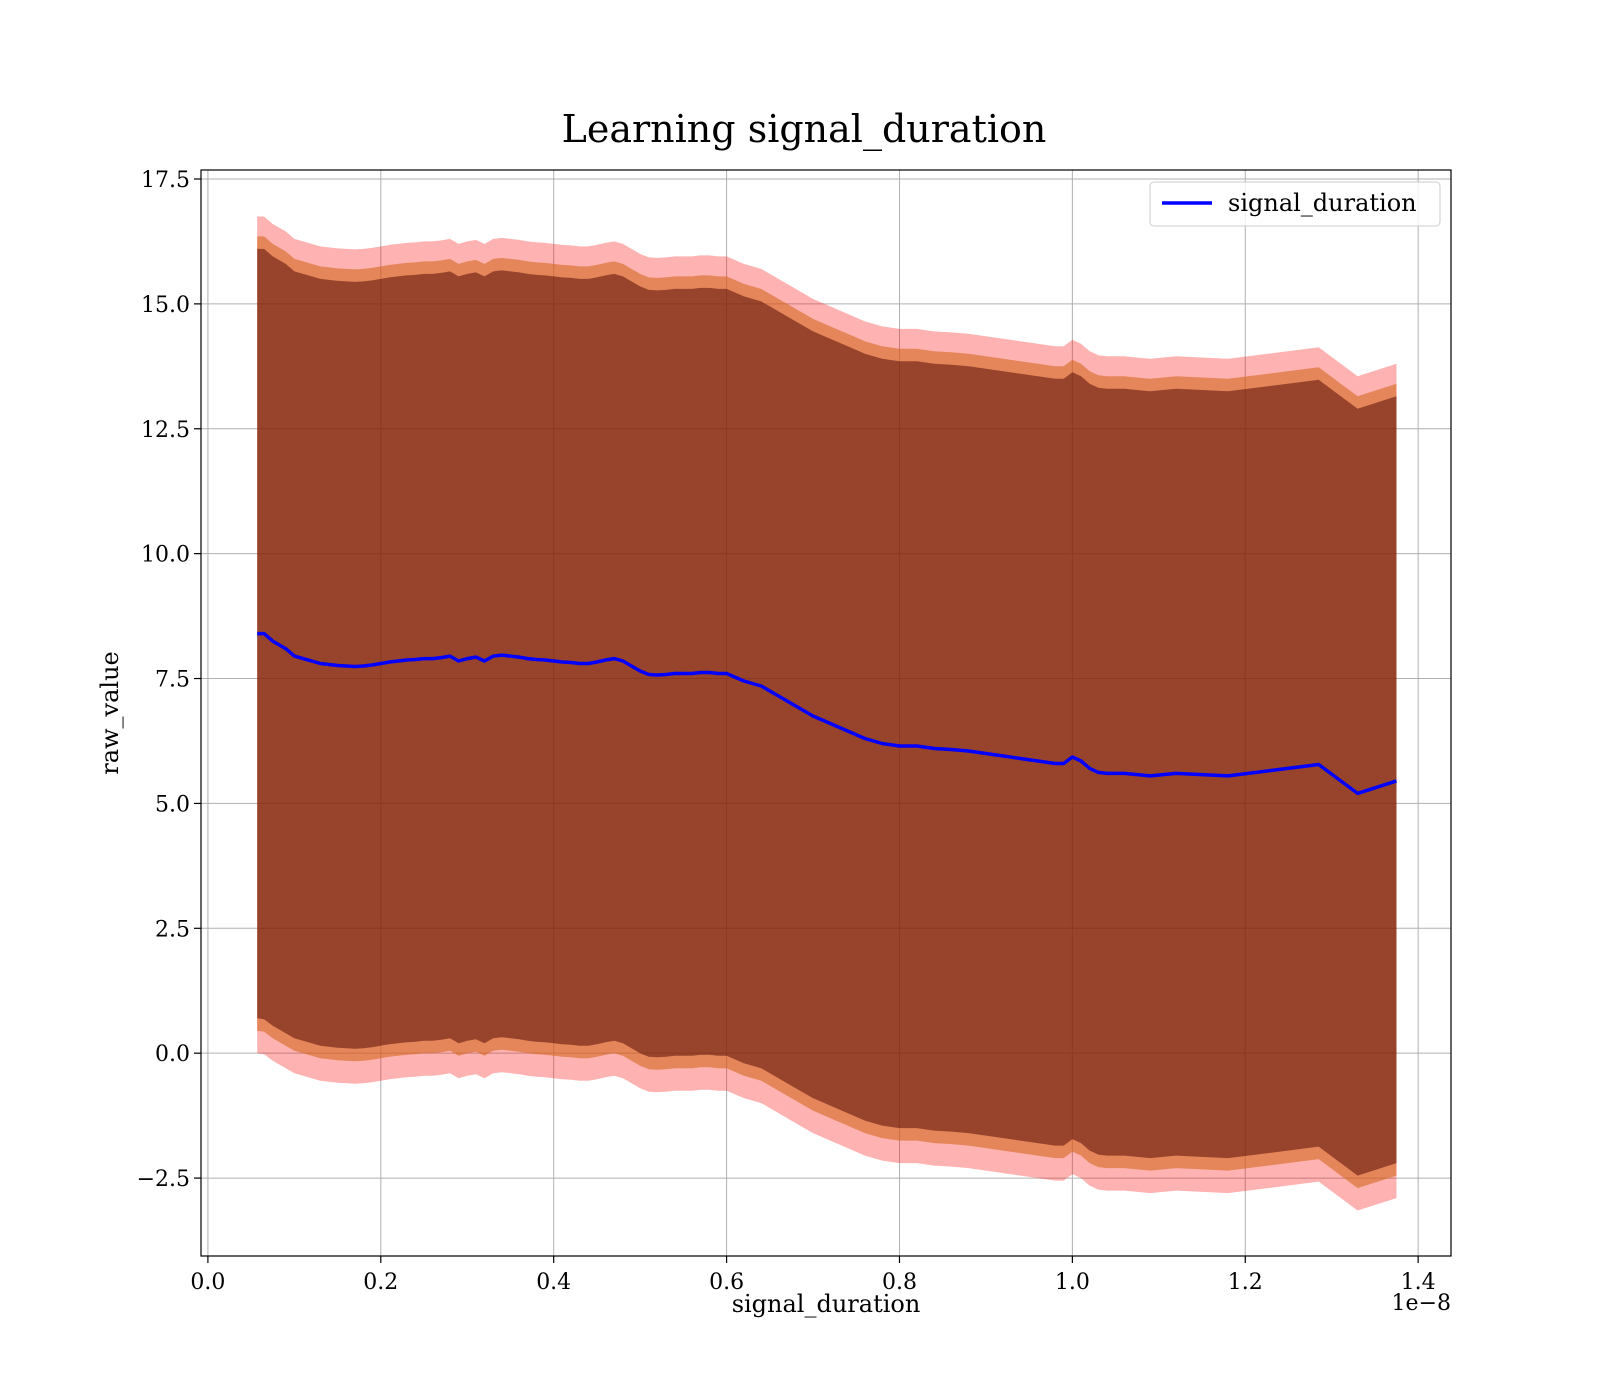  I want to click on y-tick-label: 10.0, so click(165, 555).